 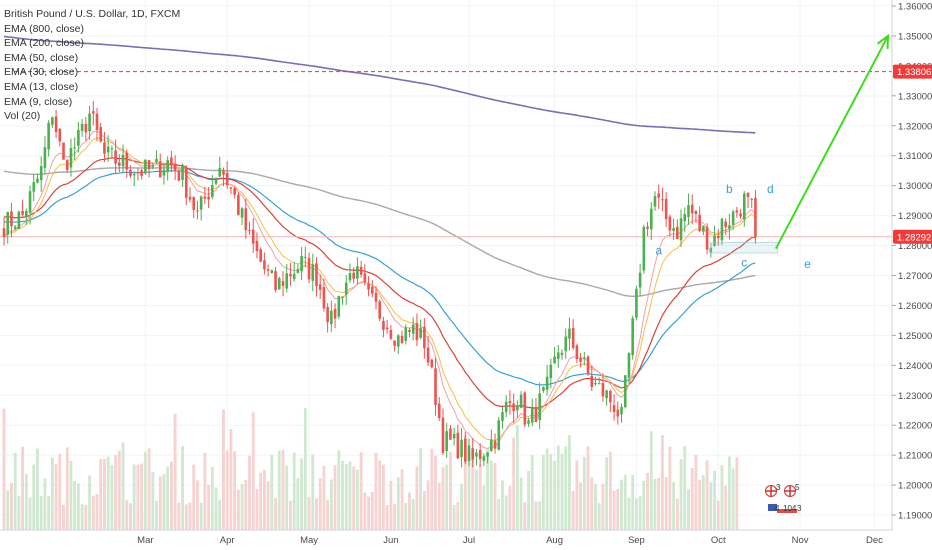 What do you see at coordinates (92, 14) in the screenshot?
I see `symbol-title: British Pound / U.S. Dollar, 1D, FXCM` at bounding box center [92, 14].